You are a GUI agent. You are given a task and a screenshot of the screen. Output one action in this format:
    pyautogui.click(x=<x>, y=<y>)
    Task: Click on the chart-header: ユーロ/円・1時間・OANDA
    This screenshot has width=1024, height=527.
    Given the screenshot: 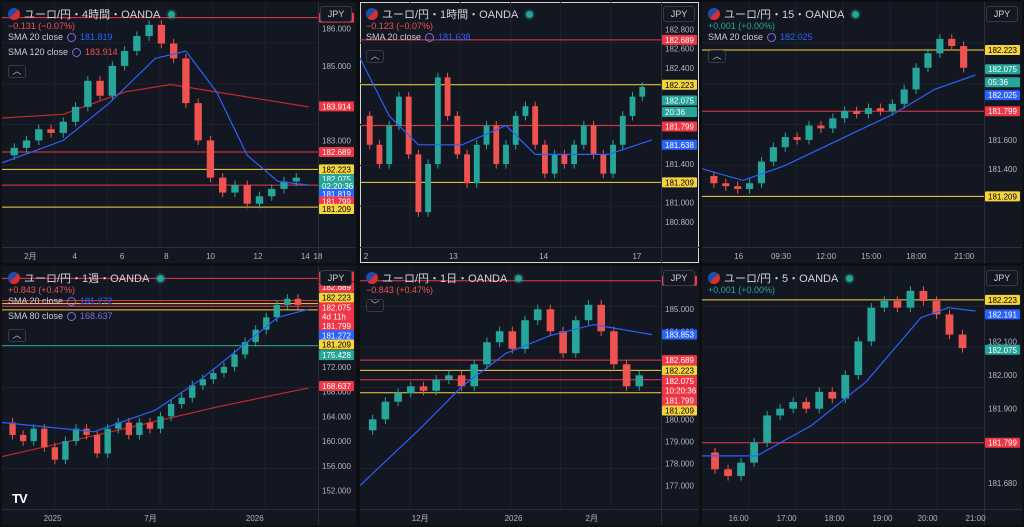 What is the action you would take?
    pyautogui.click(x=450, y=14)
    